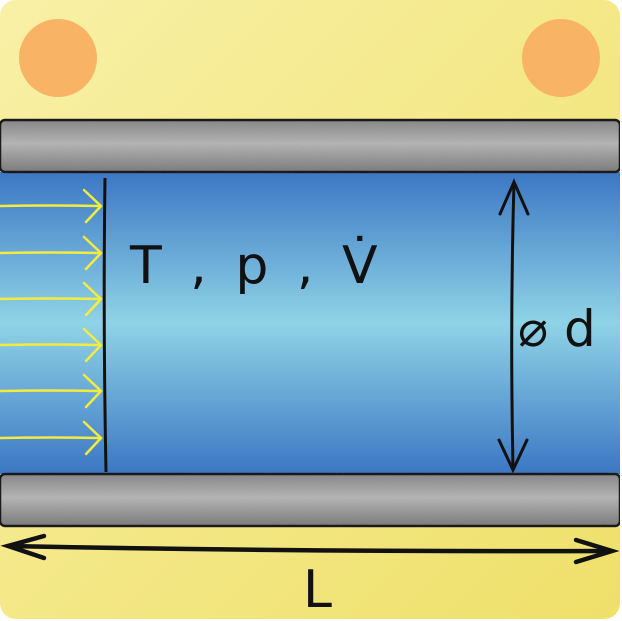  What do you see at coordinates (58, 58) in the screenshot?
I see `mount-dot-left` at bounding box center [58, 58].